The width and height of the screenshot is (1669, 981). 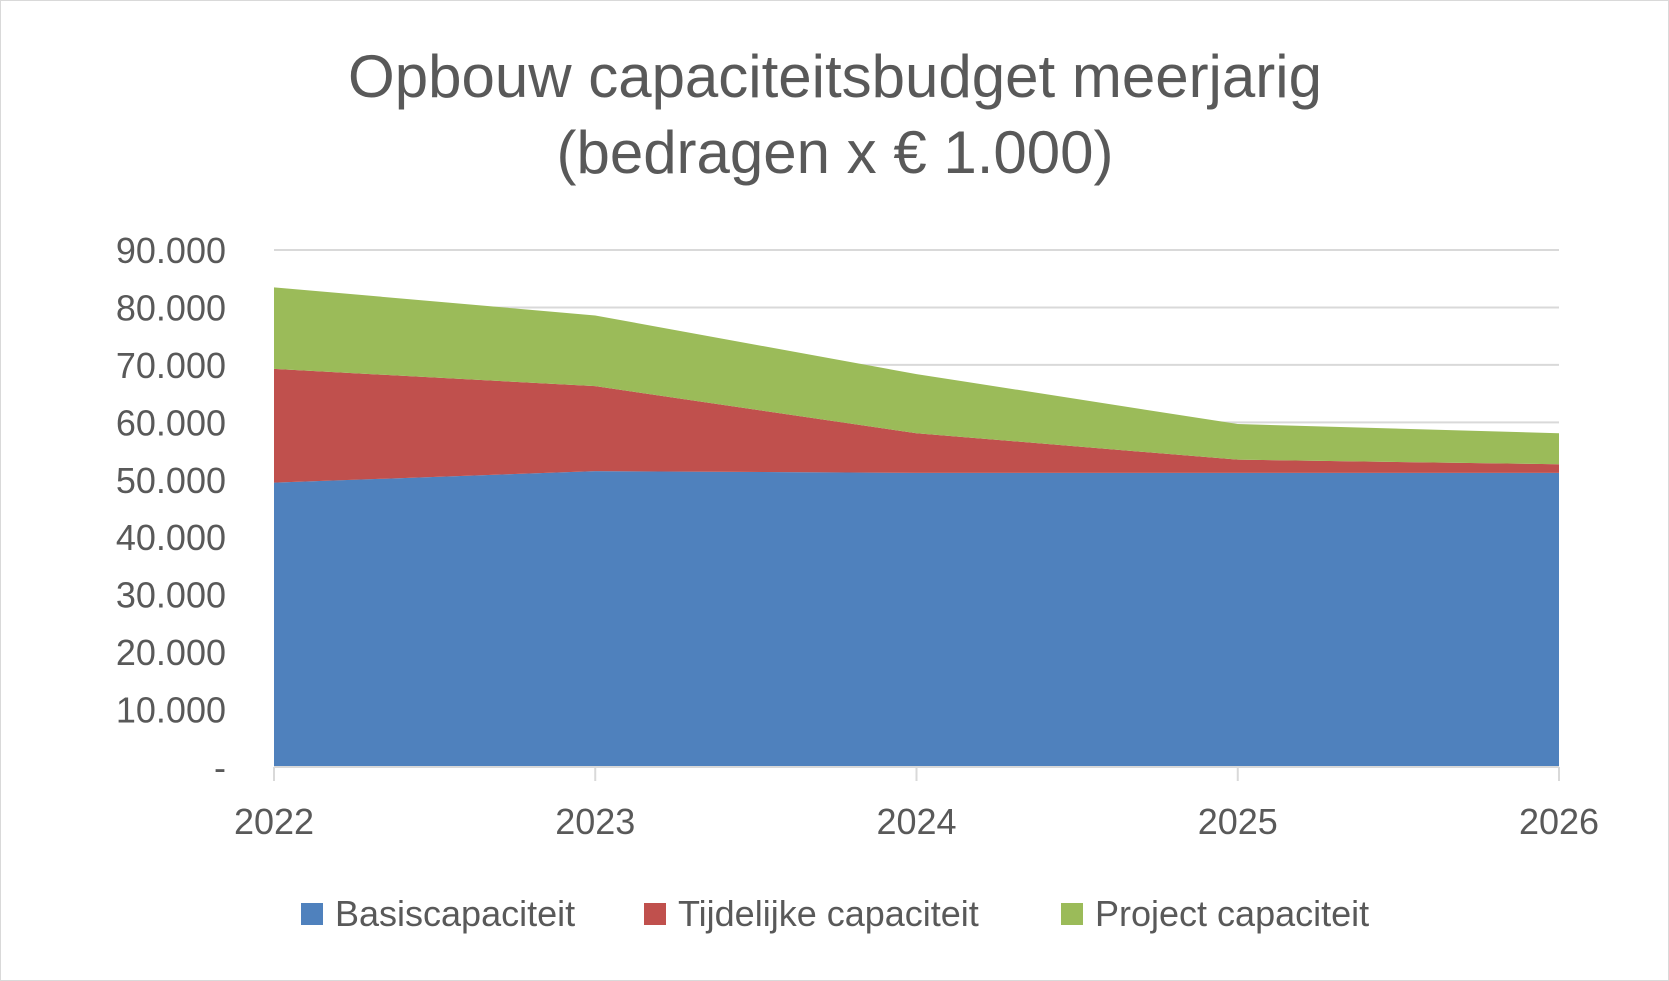 I want to click on y-tick-label: 40.000, so click(x=171, y=537).